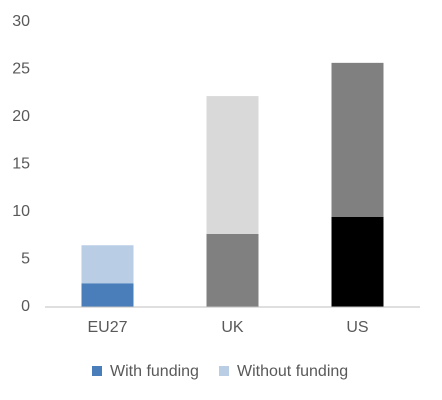 The width and height of the screenshot is (442, 400). What do you see at coordinates (154, 371) in the screenshot?
I see `legend-label: With funding` at bounding box center [154, 371].